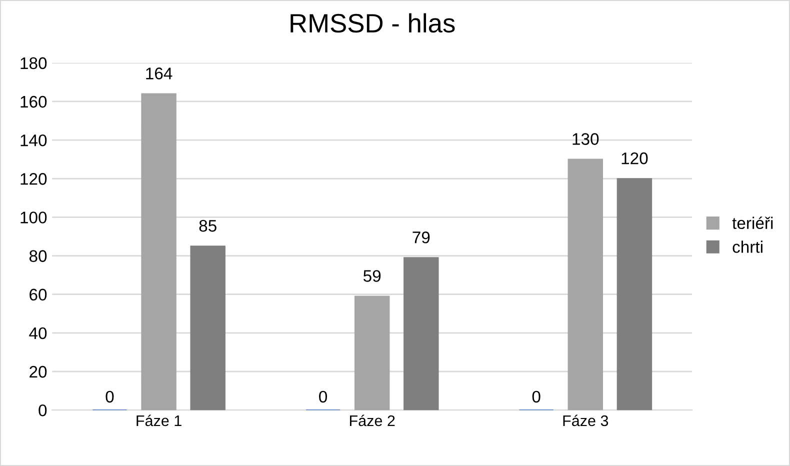 The image size is (790, 466). What do you see at coordinates (33, 102) in the screenshot?
I see `y-tick-label: 160` at bounding box center [33, 102].